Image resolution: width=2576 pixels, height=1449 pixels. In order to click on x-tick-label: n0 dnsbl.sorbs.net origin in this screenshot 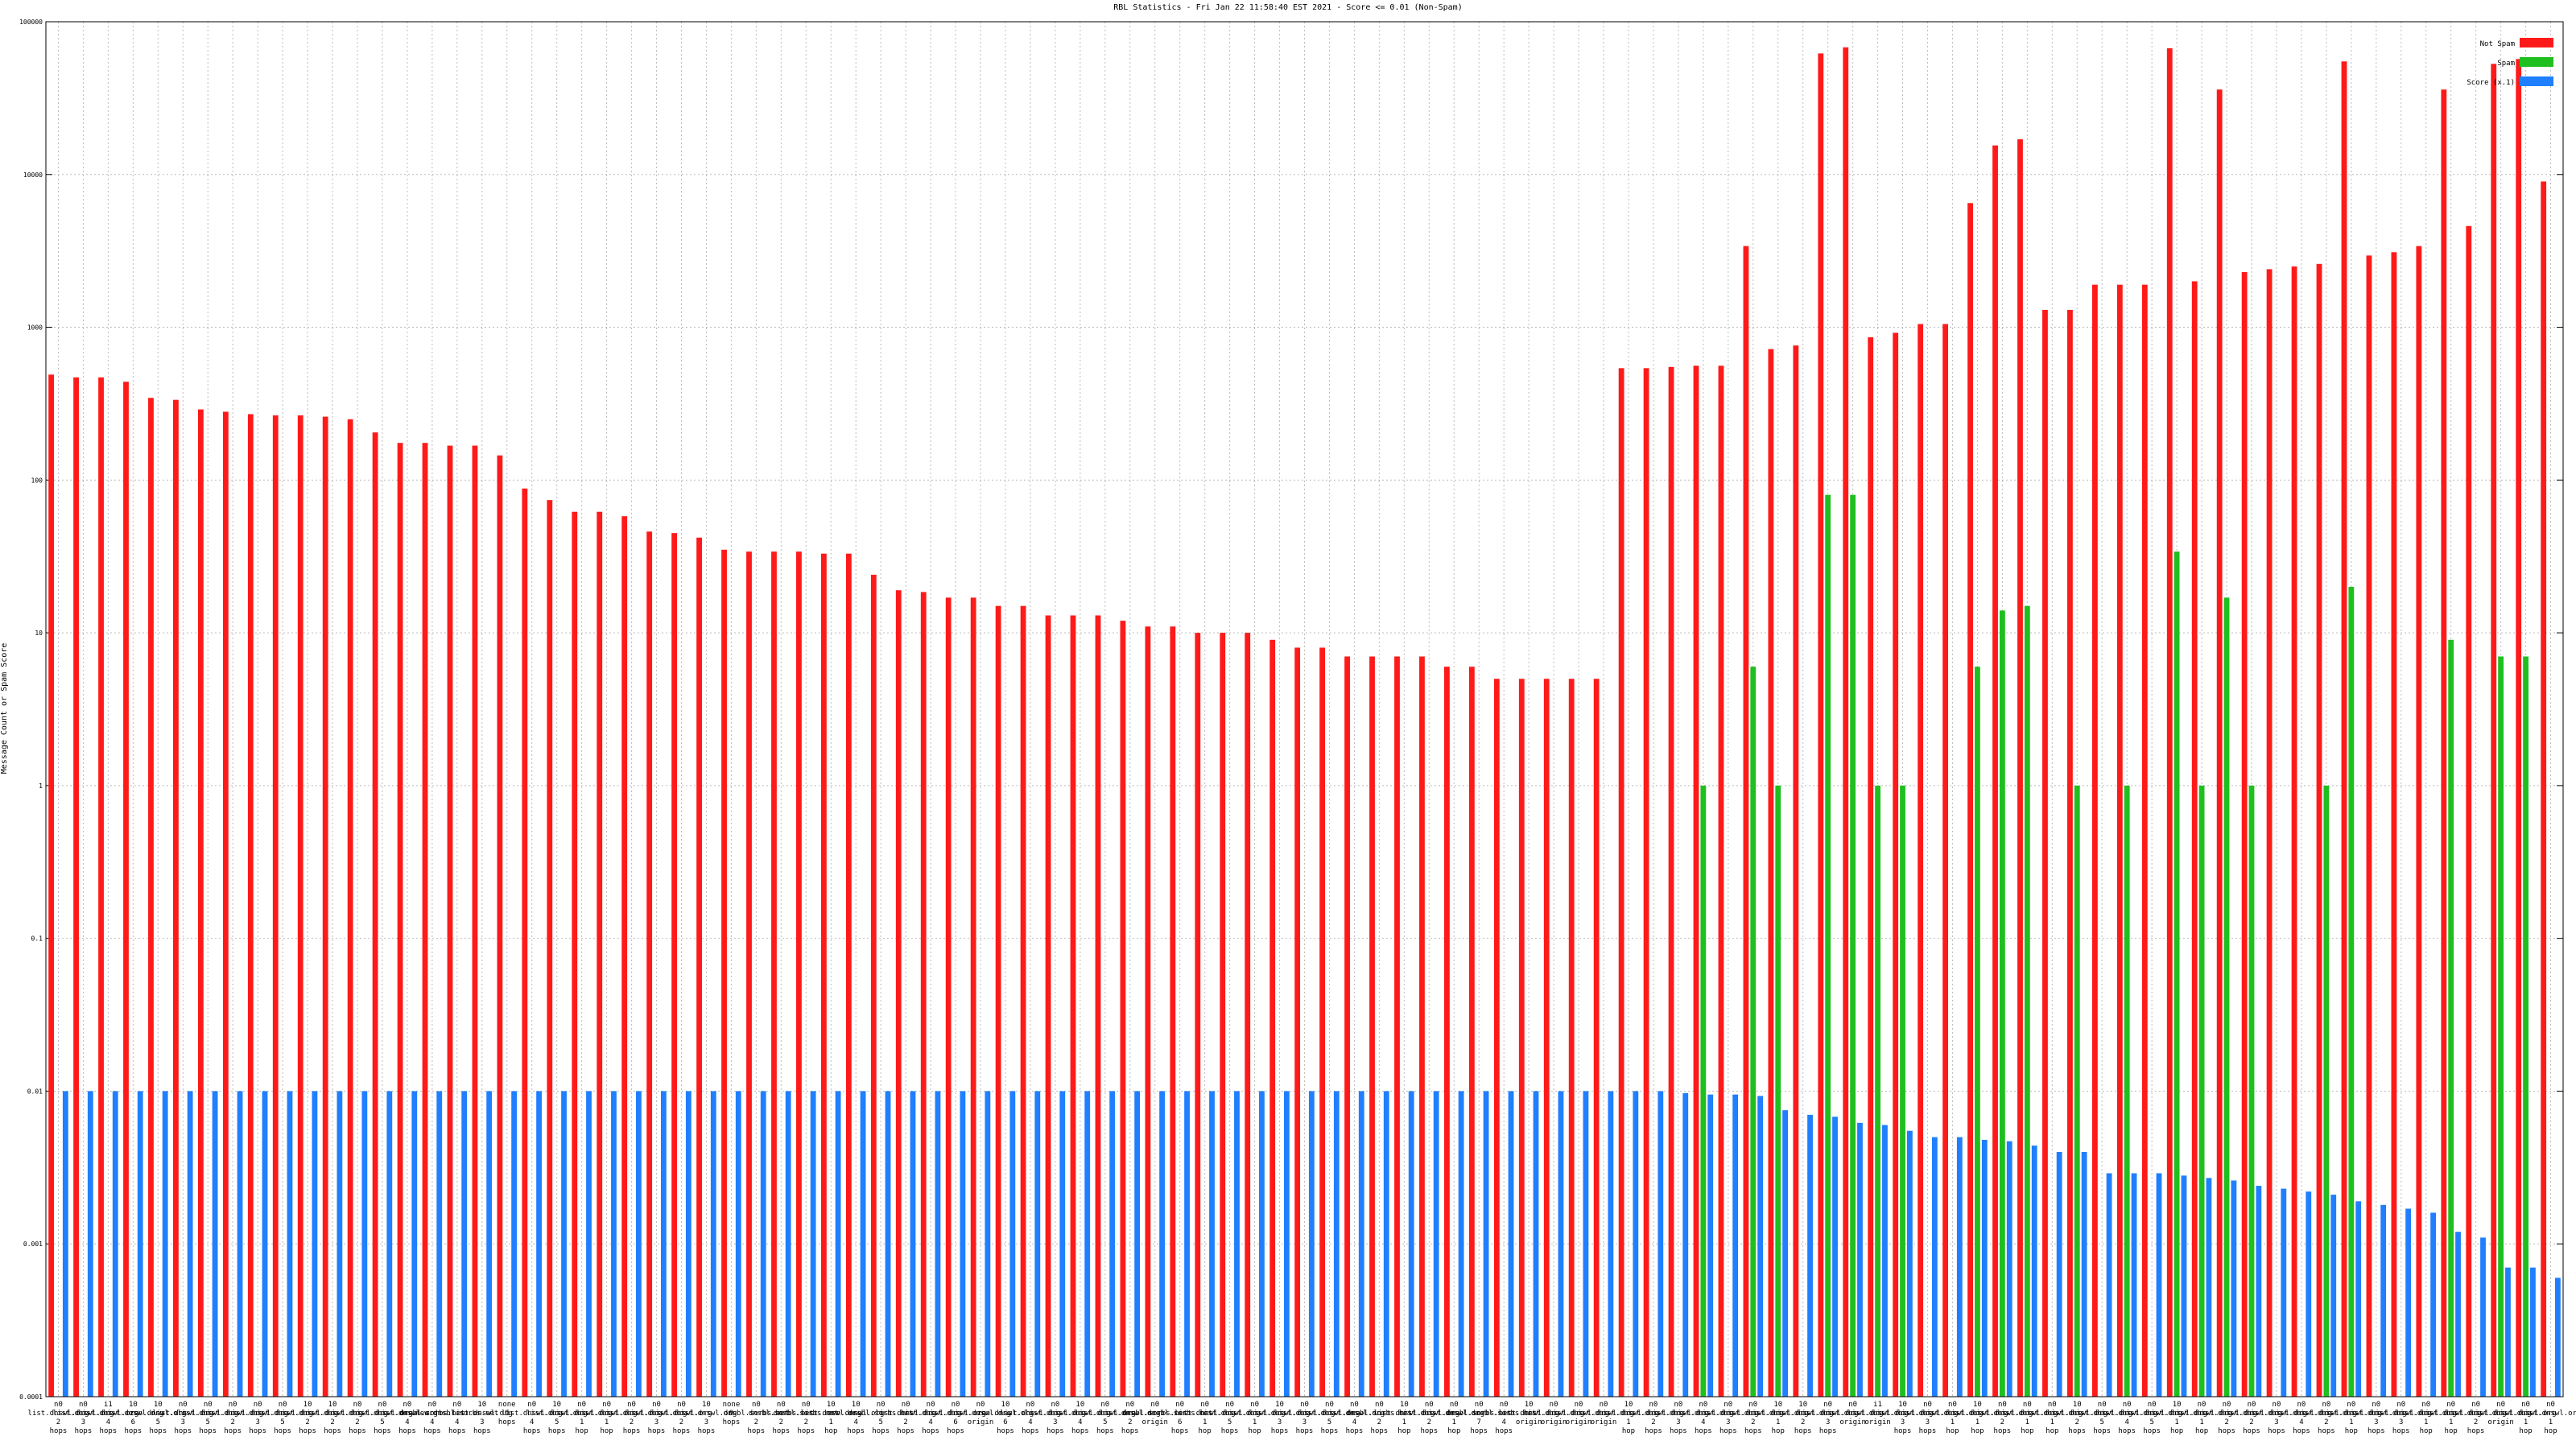, I will do `click(1154, 1413)`.